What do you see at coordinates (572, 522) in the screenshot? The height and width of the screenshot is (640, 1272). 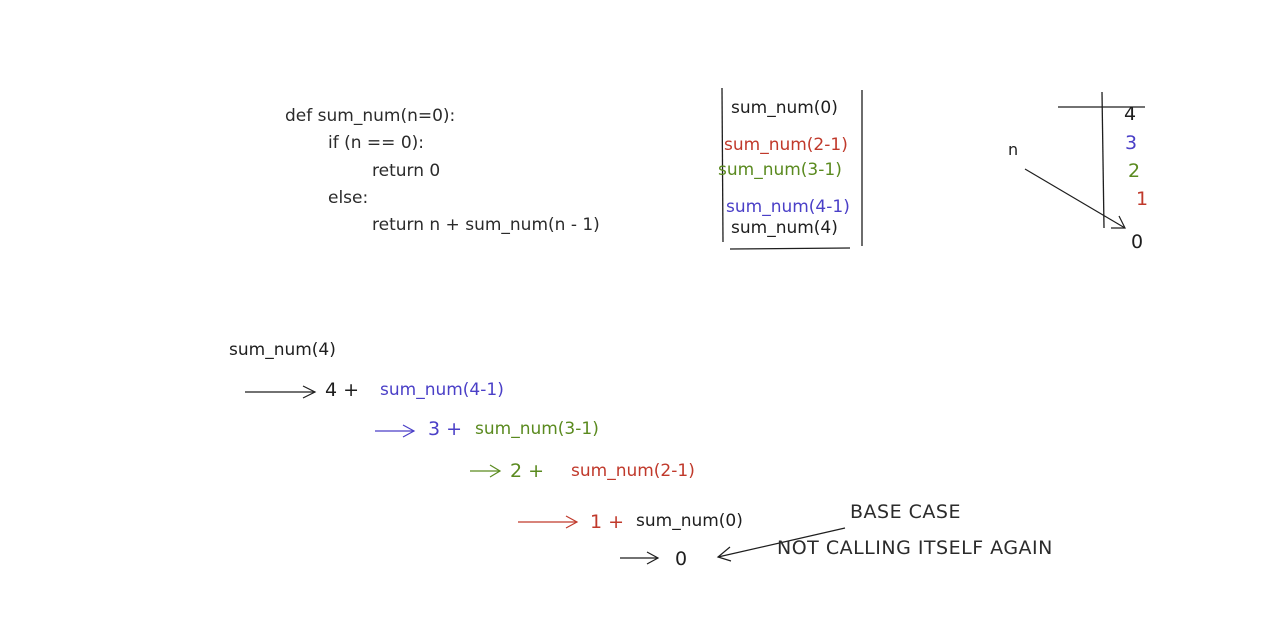 I see `arrow-step4-head` at bounding box center [572, 522].